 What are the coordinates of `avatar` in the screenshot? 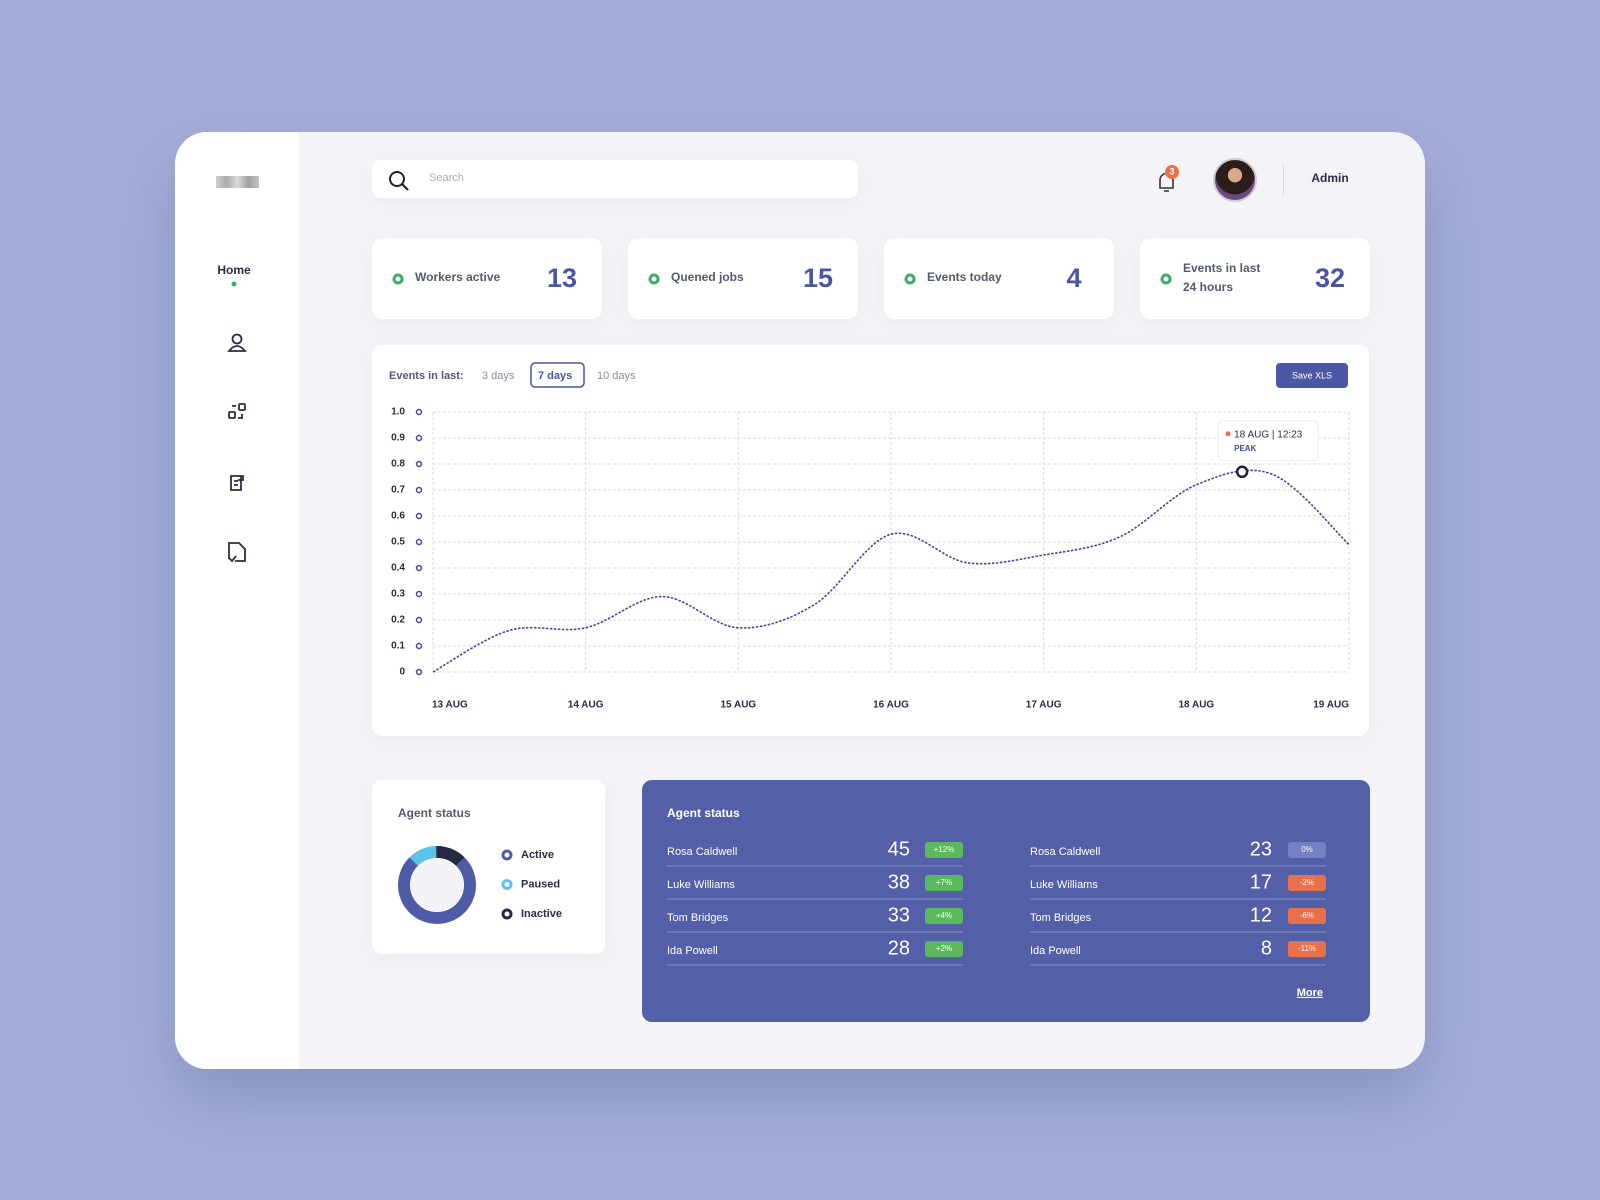 It's located at (1235, 180).